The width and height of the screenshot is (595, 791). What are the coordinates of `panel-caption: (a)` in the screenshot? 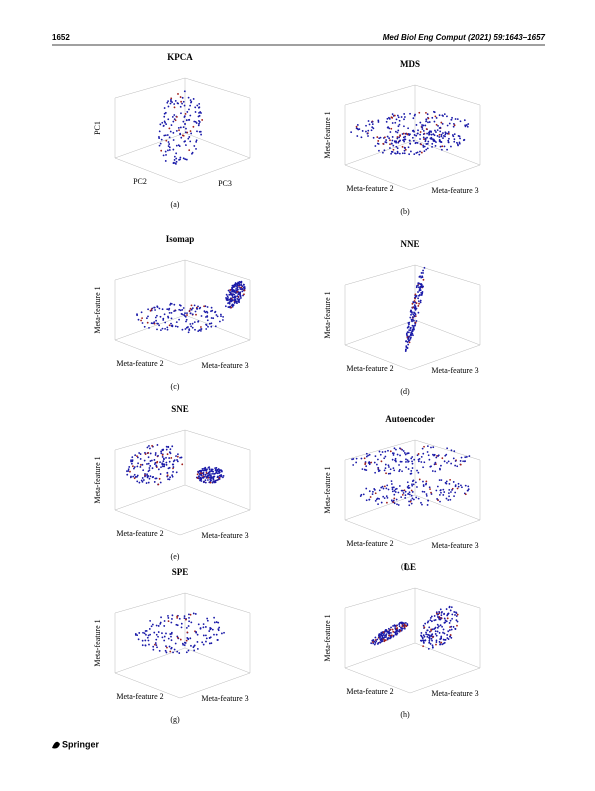 It's located at (175, 204).